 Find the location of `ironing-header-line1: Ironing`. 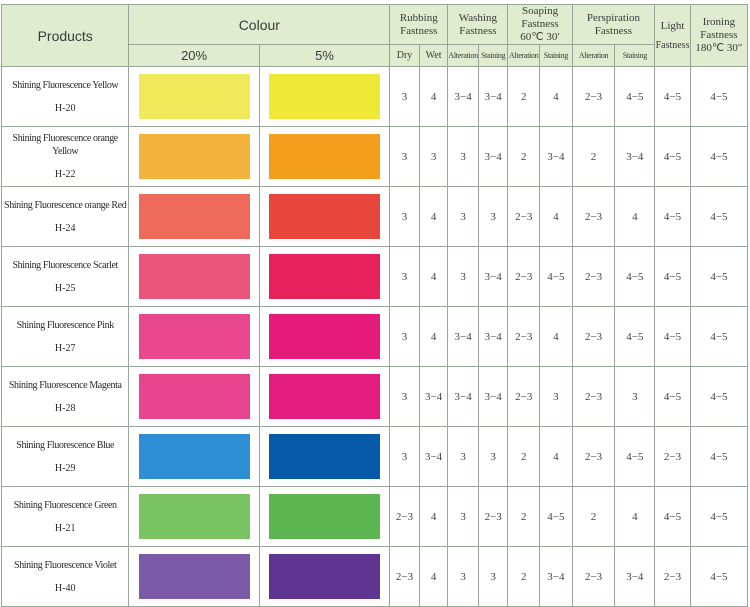

ironing-header-line1: Ironing is located at coordinates (719, 22).